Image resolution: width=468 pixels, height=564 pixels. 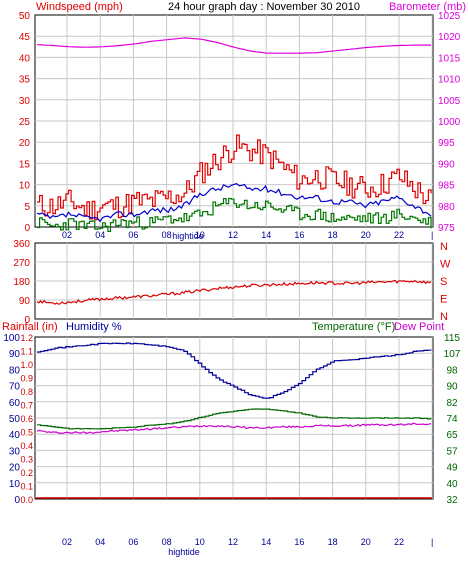 I want to click on wind-y-tick: 10, so click(x=25, y=186).